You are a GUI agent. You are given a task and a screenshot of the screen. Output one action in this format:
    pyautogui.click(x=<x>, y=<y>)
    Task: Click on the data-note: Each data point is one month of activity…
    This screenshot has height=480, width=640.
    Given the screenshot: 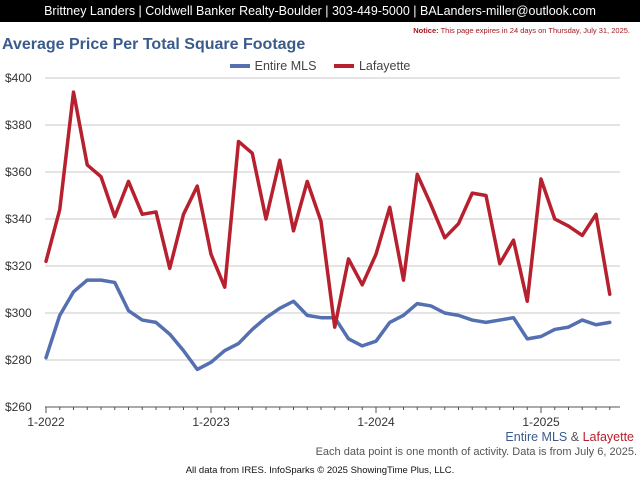 What is the action you would take?
    pyautogui.click(x=476, y=452)
    